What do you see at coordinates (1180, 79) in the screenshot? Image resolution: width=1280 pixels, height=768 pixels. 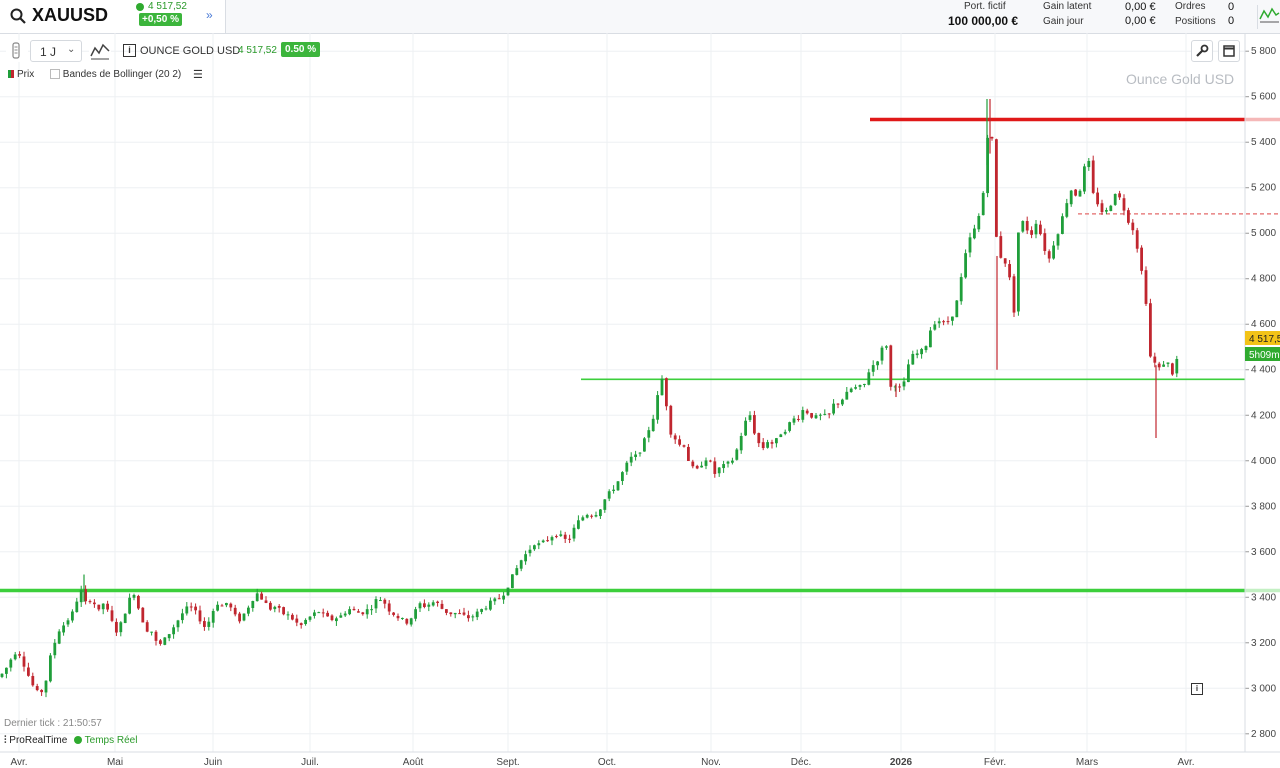 I see `chart-title: Ounce Gold USD` at bounding box center [1180, 79].